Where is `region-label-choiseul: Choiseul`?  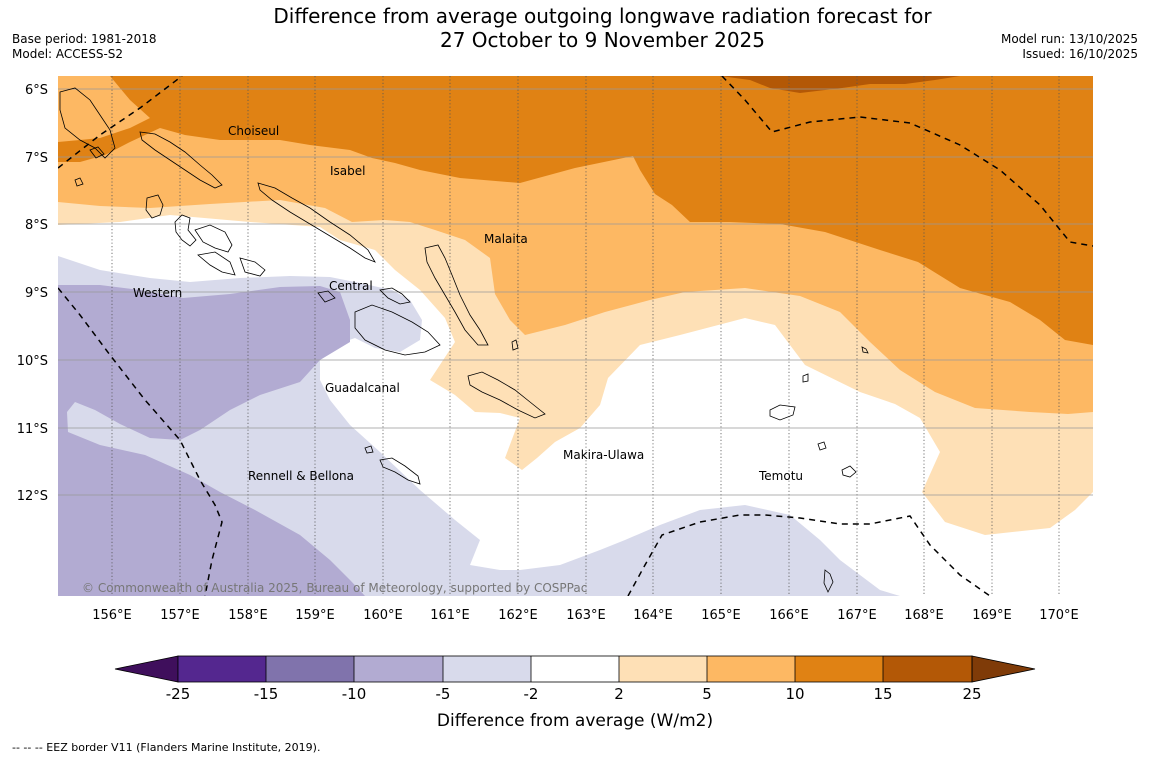 region-label-choiseul: Choiseul is located at coordinates (253, 131).